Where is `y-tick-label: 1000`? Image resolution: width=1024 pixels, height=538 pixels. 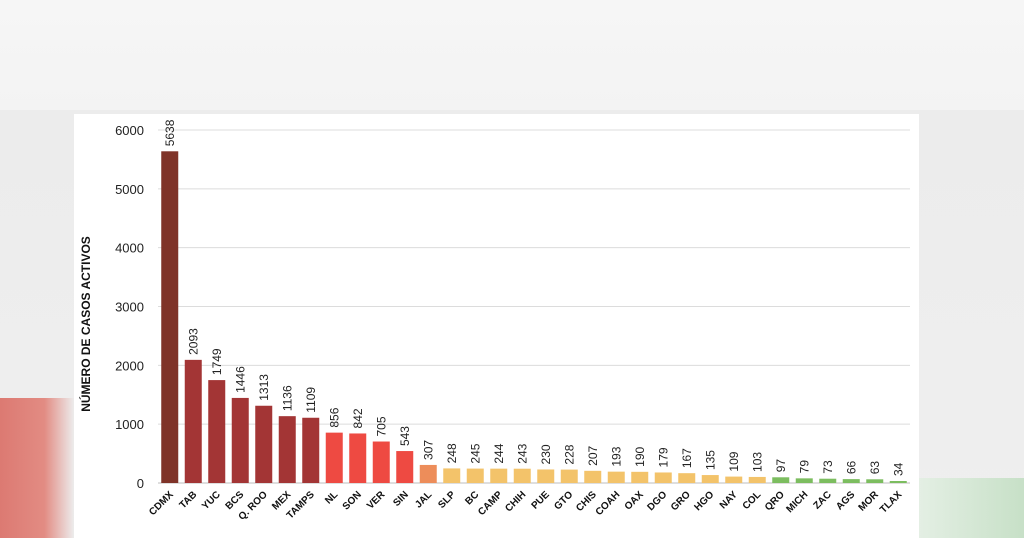 y-tick-label: 1000 is located at coordinates (129, 424).